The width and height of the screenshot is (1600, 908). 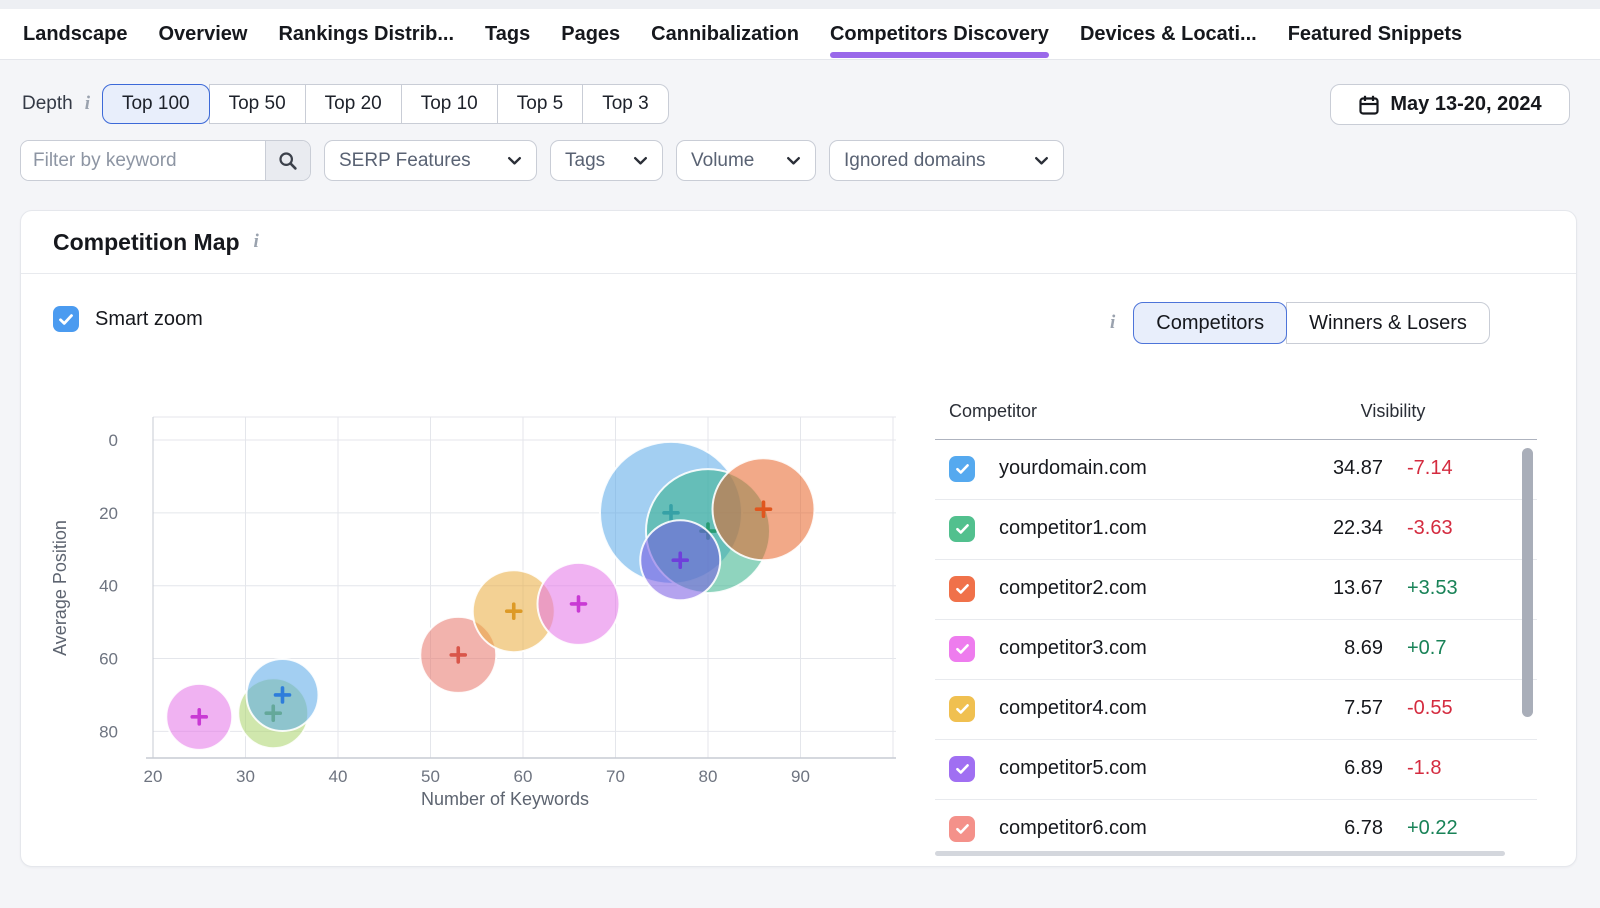 I want to click on table-row-competitor3-com: competitor3.com 8.69 +0.7, so click(x=1236, y=650).